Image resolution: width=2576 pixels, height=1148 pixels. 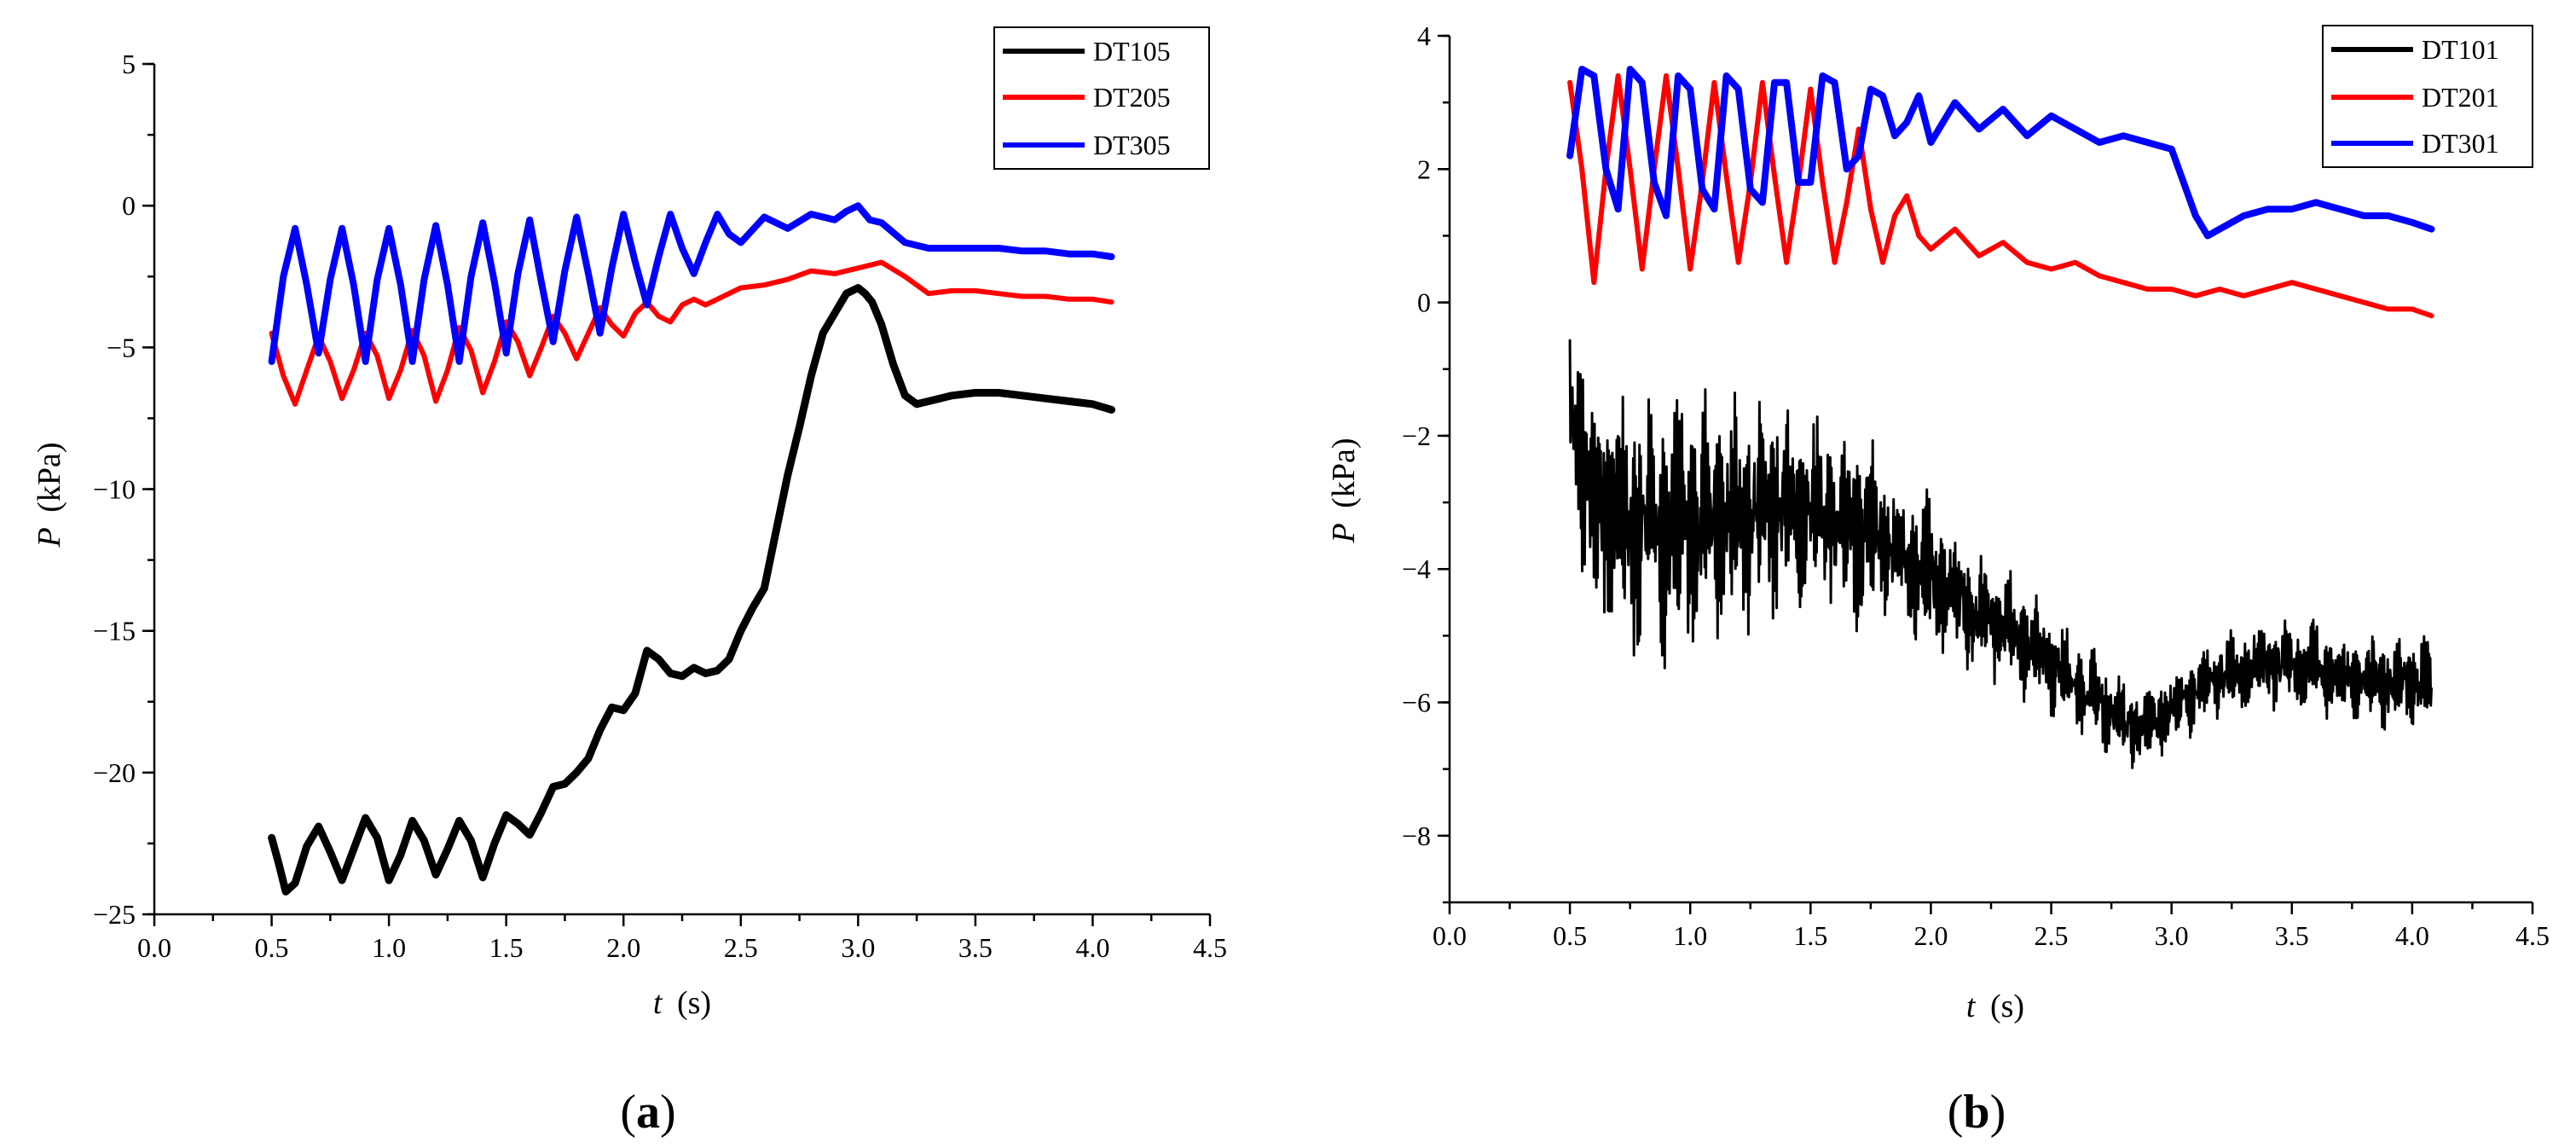 I want to click on panel-a-x-tick-label: 0.0, so click(x=154, y=947).